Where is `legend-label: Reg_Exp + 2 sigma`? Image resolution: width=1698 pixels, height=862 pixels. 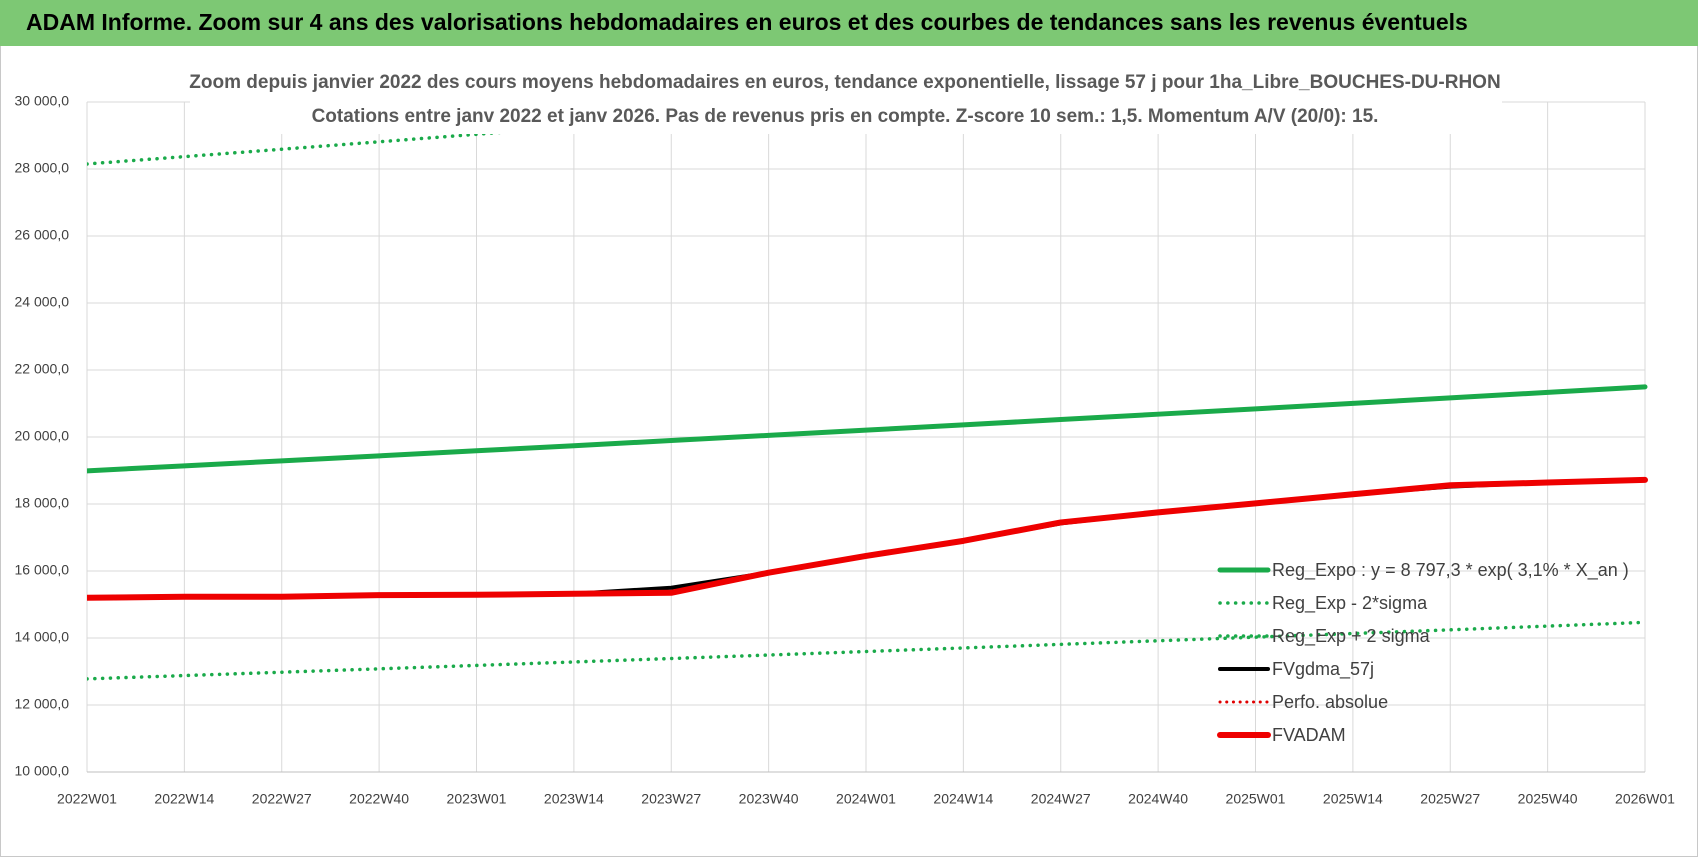
legend-label: Reg_Exp + 2 sigma is located at coordinates (1351, 636).